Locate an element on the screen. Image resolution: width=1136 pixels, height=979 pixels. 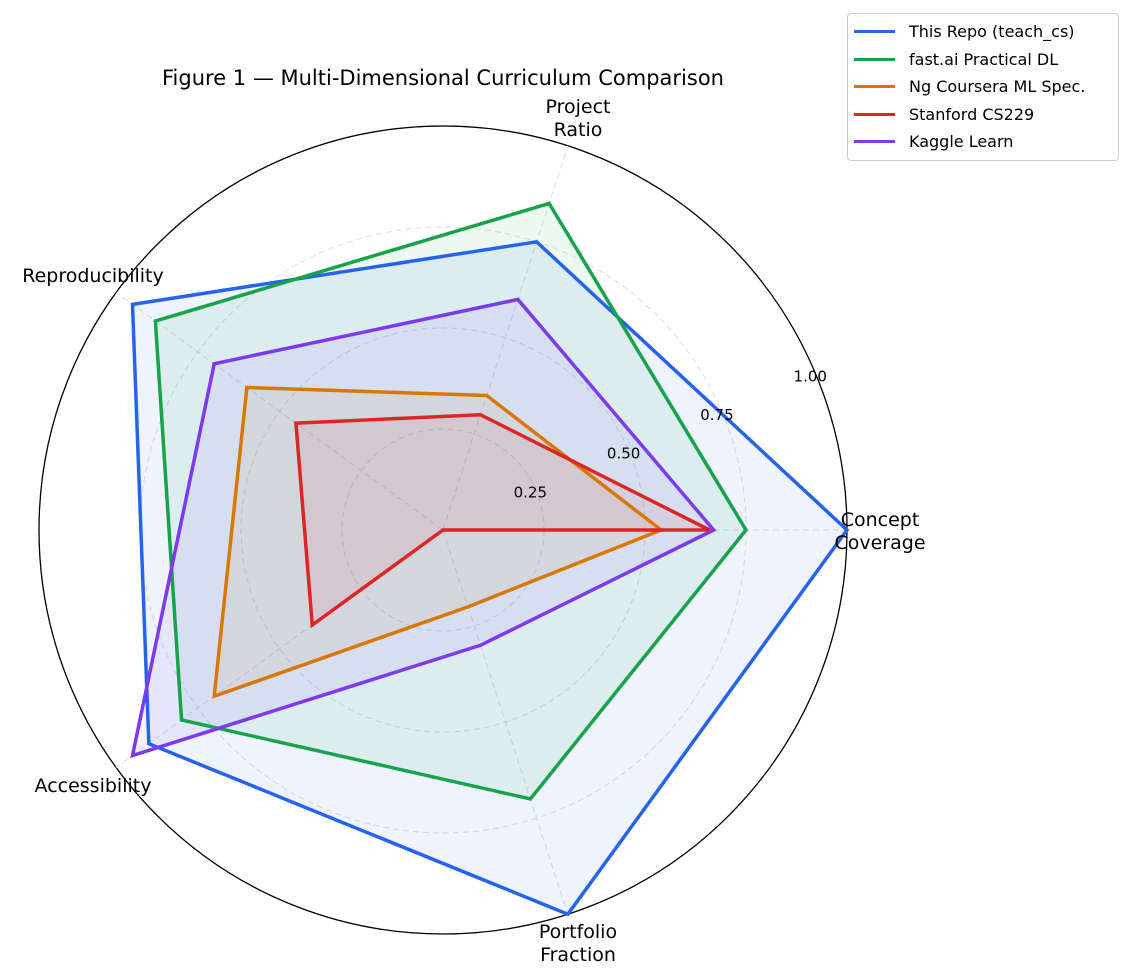
axis-label-line: Fraction is located at coordinates (578, 955).